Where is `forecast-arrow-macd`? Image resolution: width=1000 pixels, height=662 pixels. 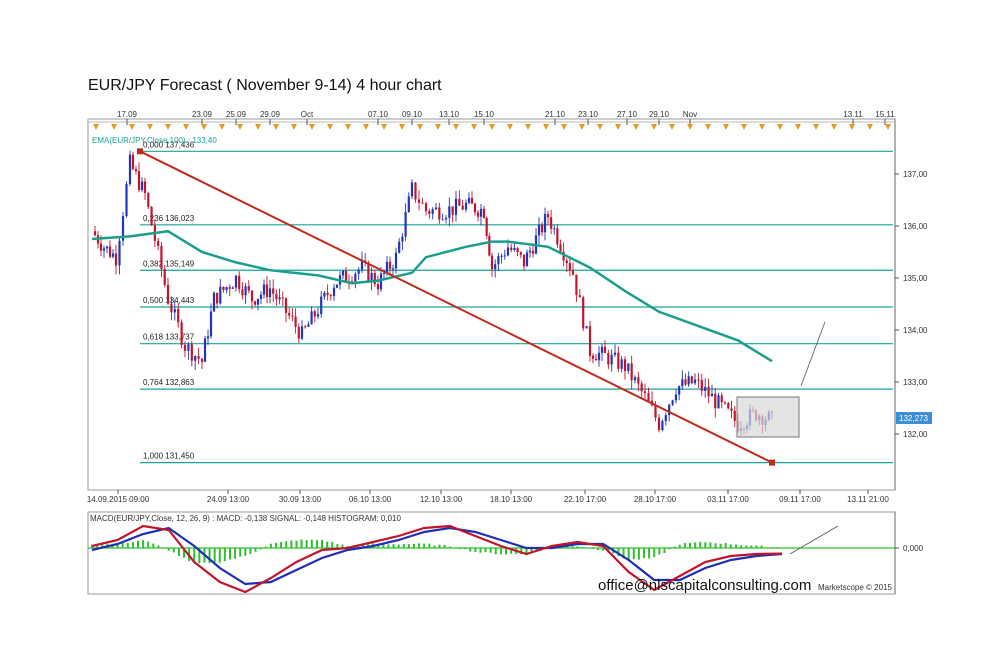 forecast-arrow-macd is located at coordinates (814, 540).